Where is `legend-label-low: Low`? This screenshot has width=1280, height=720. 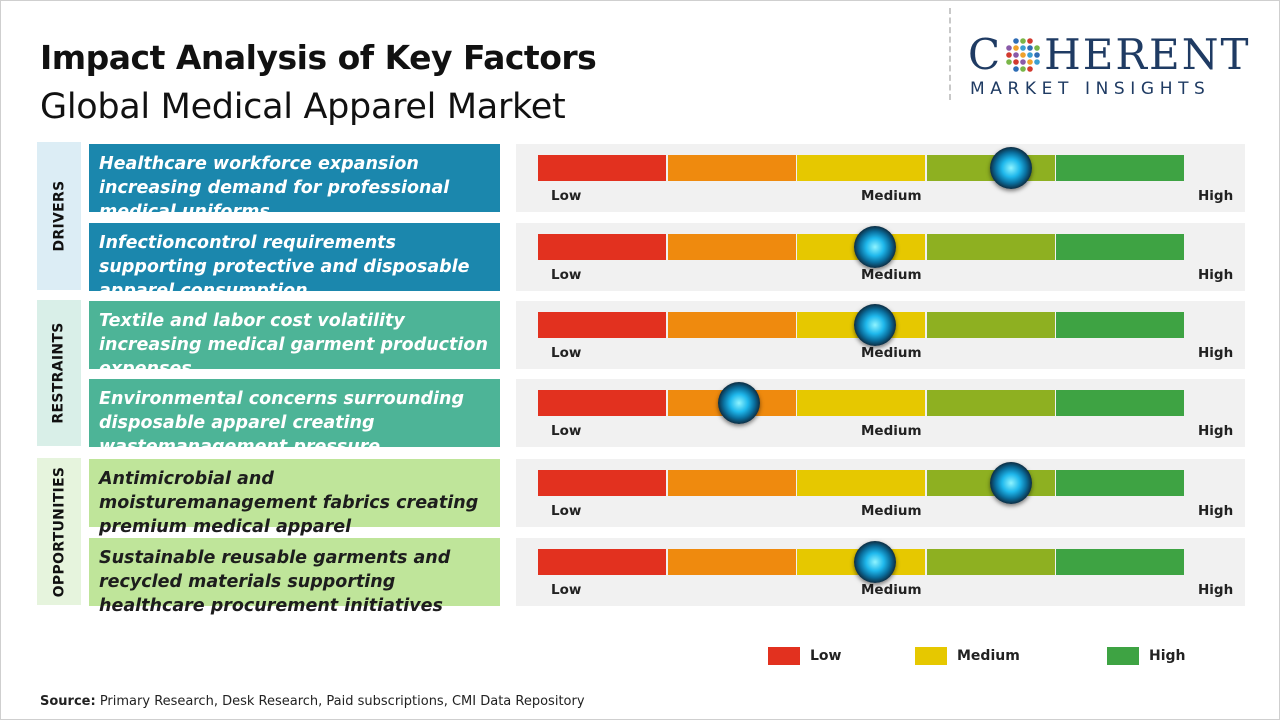 legend-label-low: Low is located at coordinates (826, 656).